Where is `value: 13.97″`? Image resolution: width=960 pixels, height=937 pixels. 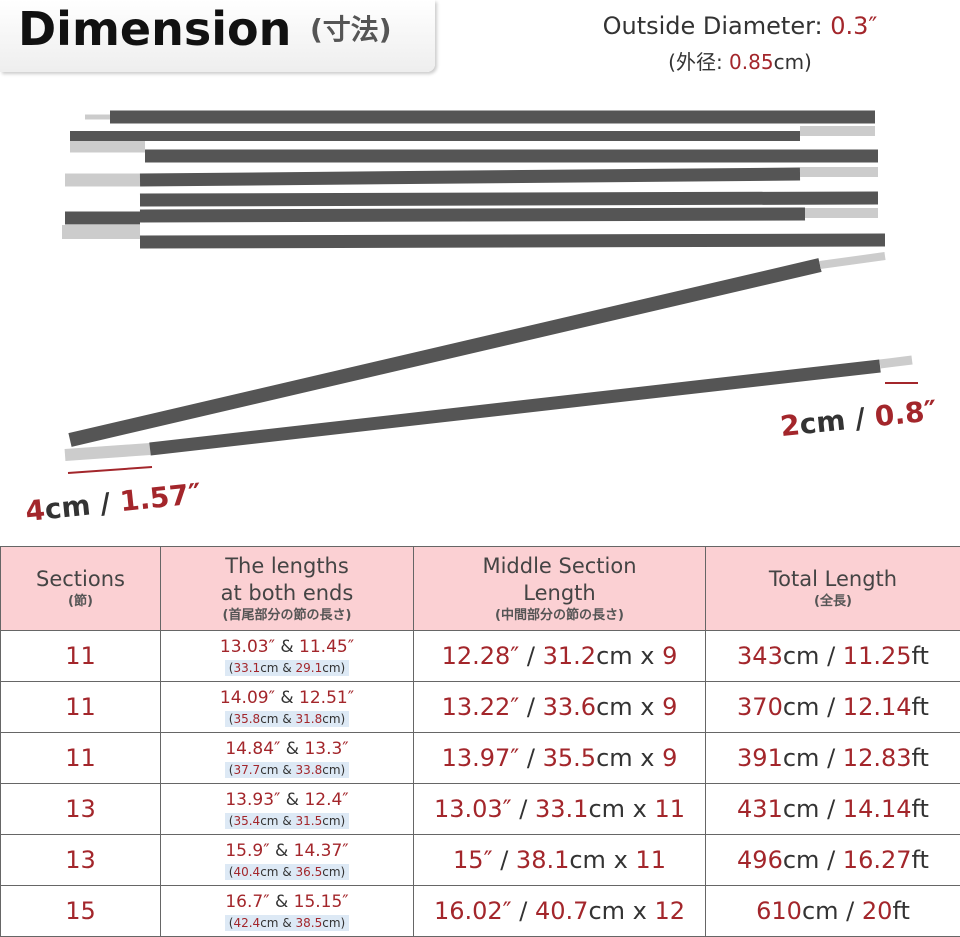
value: 13.97″ is located at coordinates (481, 758).